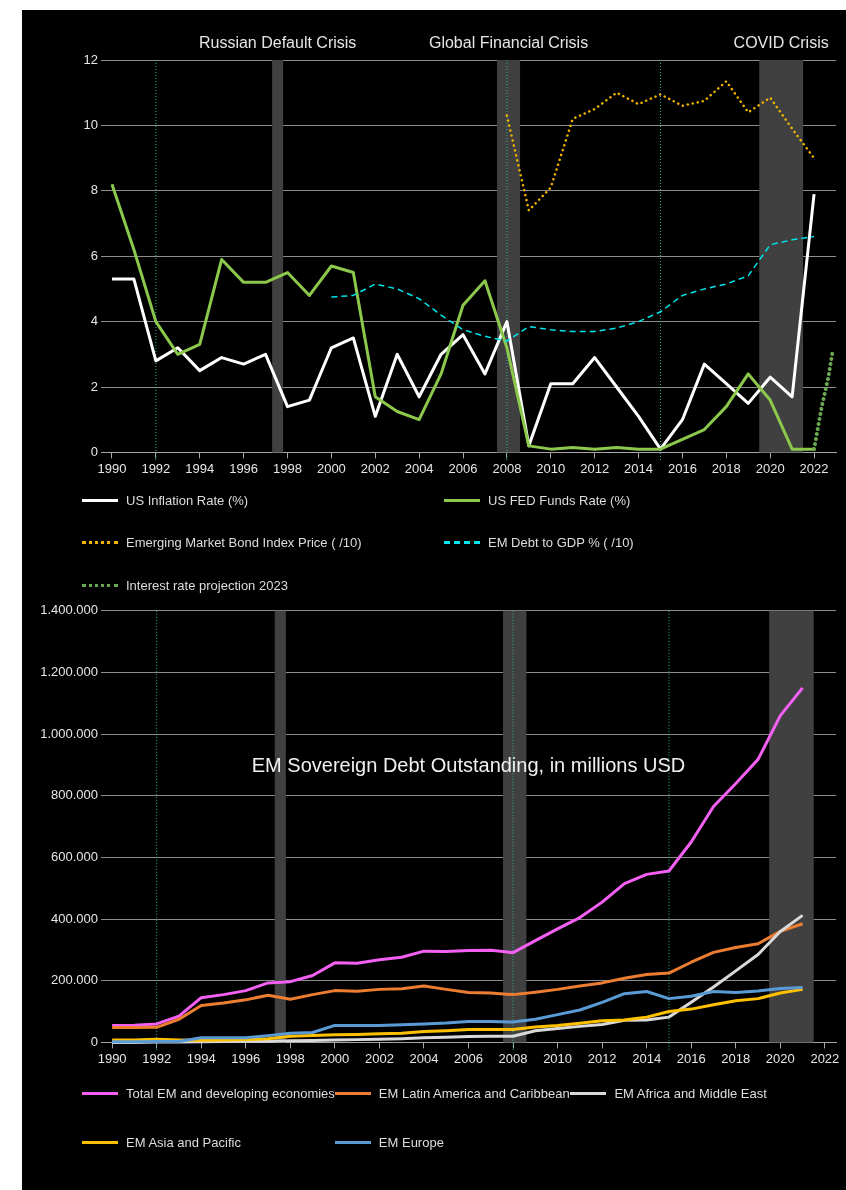  What do you see at coordinates (411, 1142) in the screenshot?
I see `legend-label: EM Europe` at bounding box center [411, 1142].